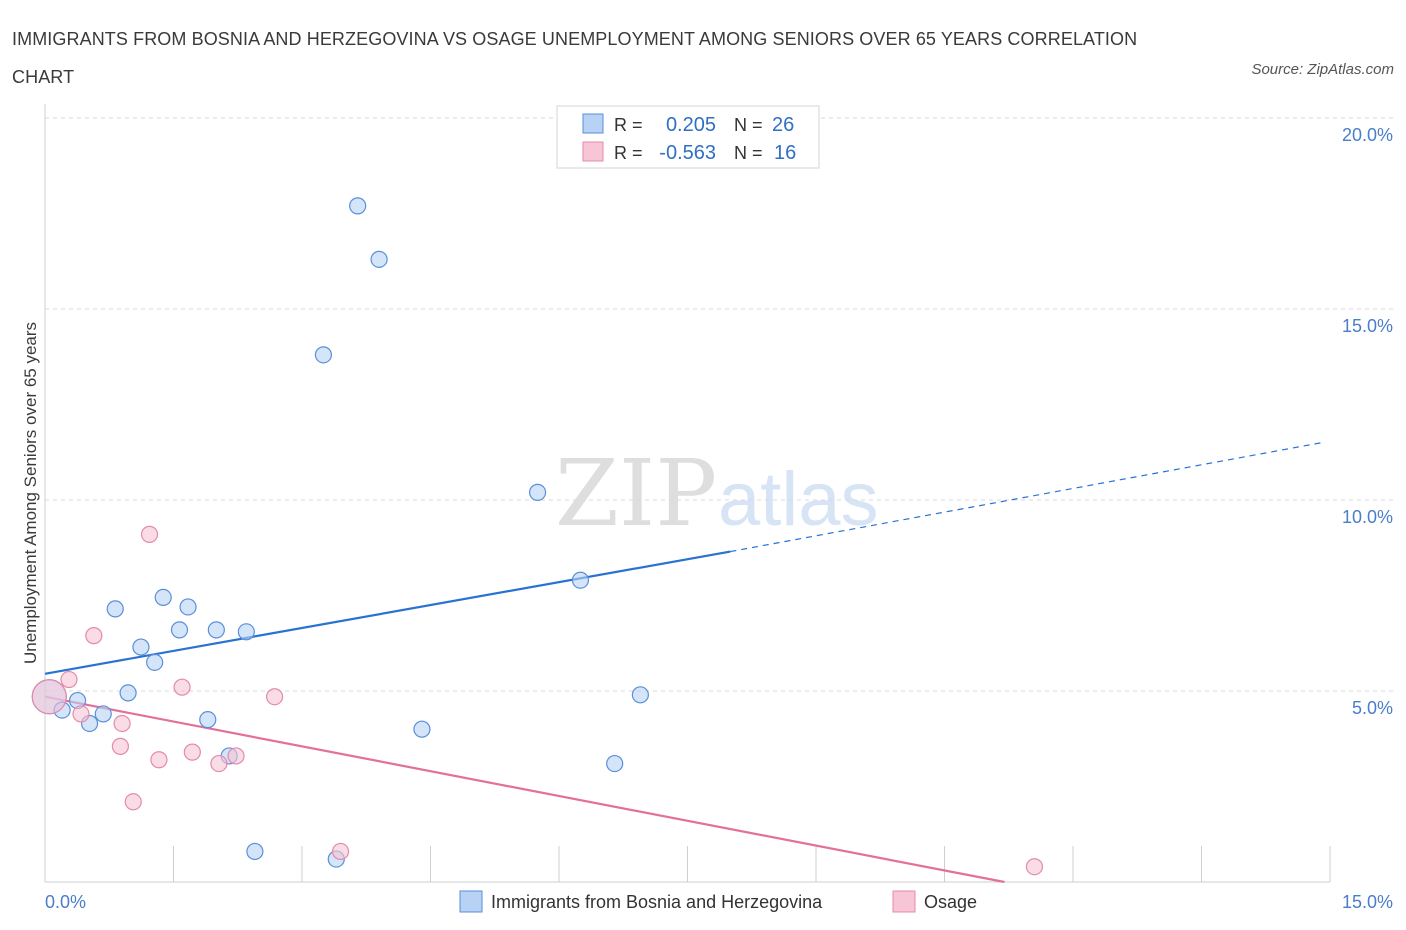  What do you see at coordinates (65, 902) in the screenshot?
I see `x-tick-label-min: 0.0%` at bounding box center [65, 902].